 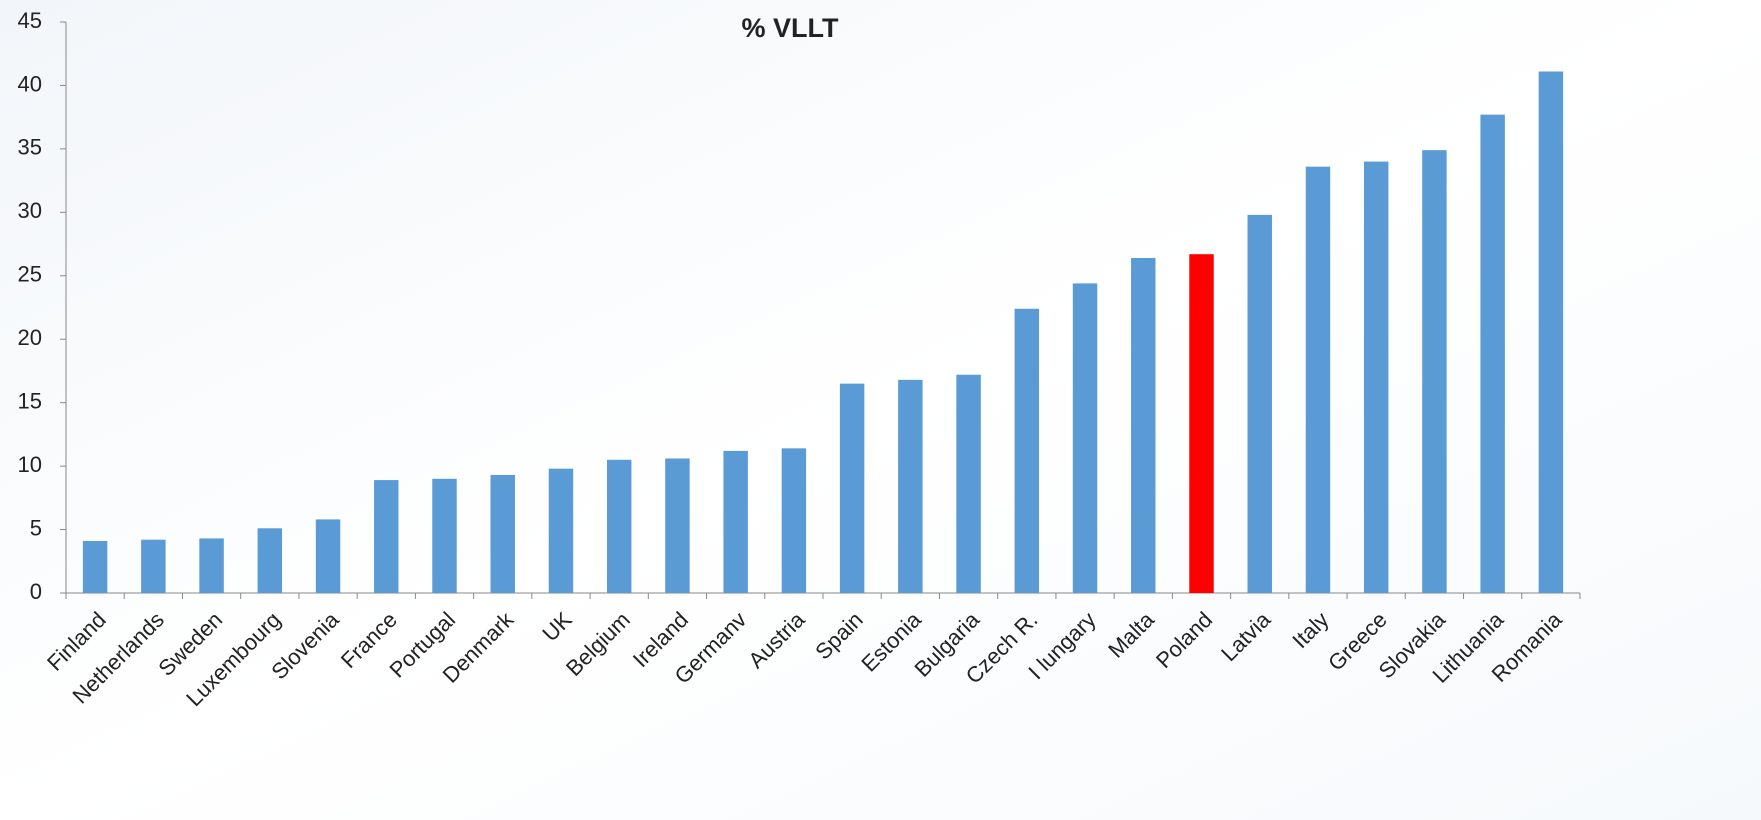 What do you see at coordinates (30, 83) in the screenshot?
I see `y-tick-label: 40` at bounding box center [30, 83].